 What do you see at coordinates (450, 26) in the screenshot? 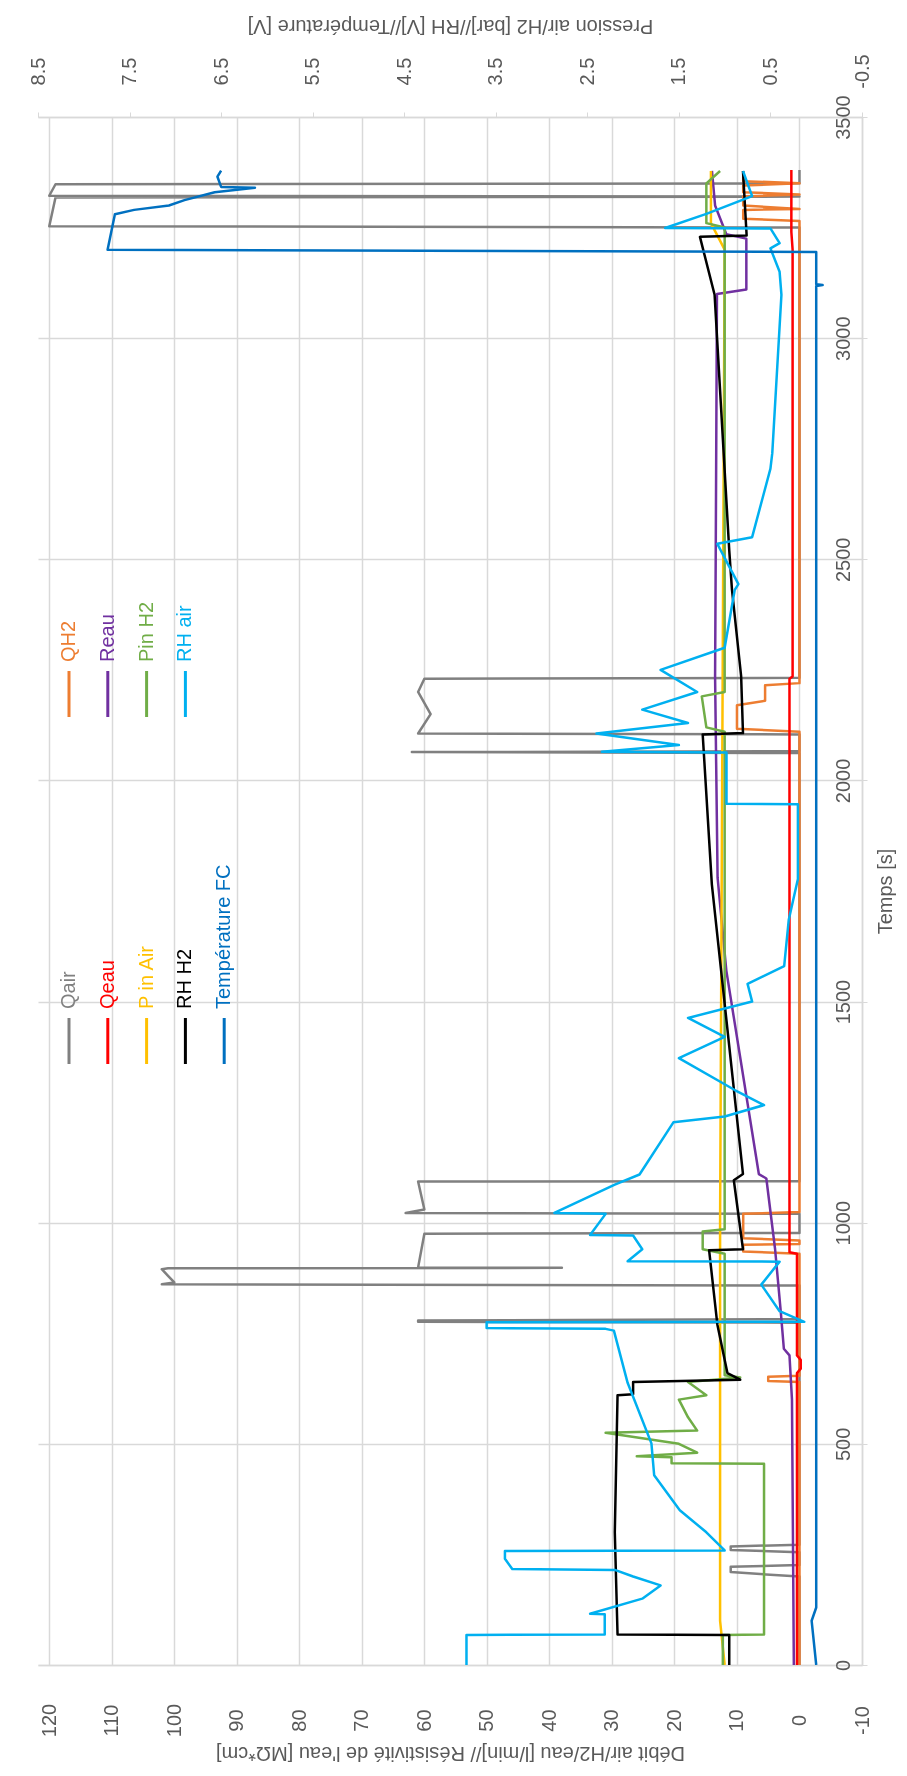
I see `x2-axis-title: Pression air/H2 [bar]//RH [V]//Température [V]` at bounding box center [450, 26].